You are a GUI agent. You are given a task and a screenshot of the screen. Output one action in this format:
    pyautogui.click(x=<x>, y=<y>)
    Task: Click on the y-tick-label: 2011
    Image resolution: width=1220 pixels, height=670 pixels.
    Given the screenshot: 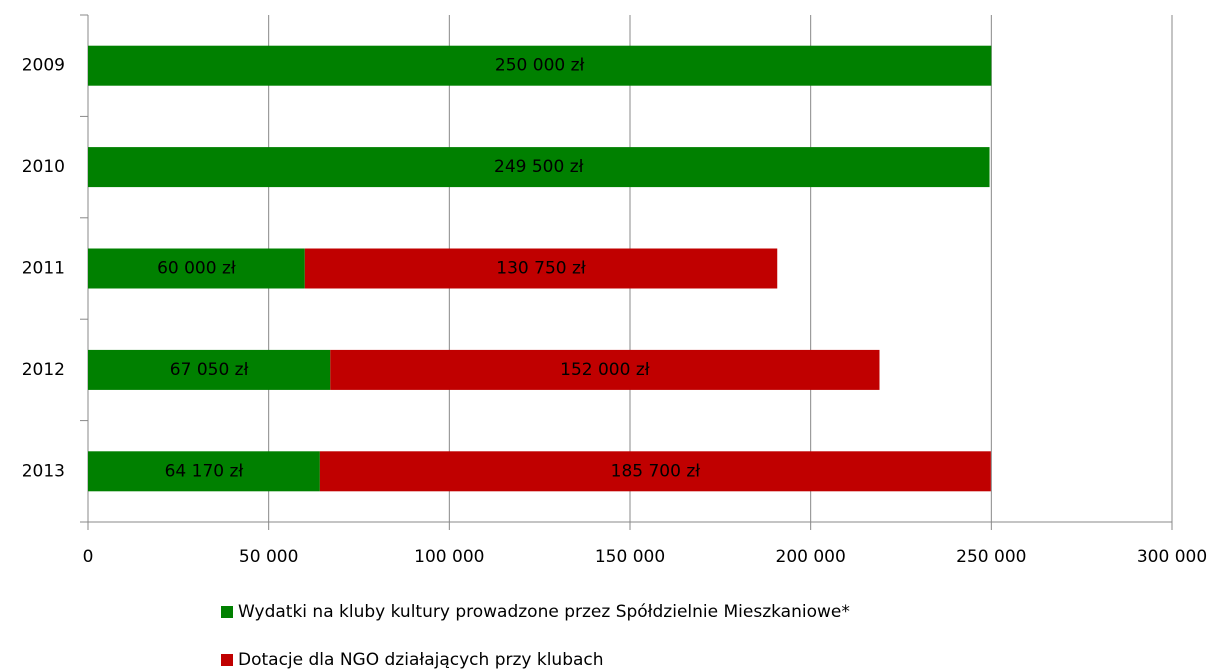 What is the action you would take?
    pyautogui.click(x=43, y=269)
    